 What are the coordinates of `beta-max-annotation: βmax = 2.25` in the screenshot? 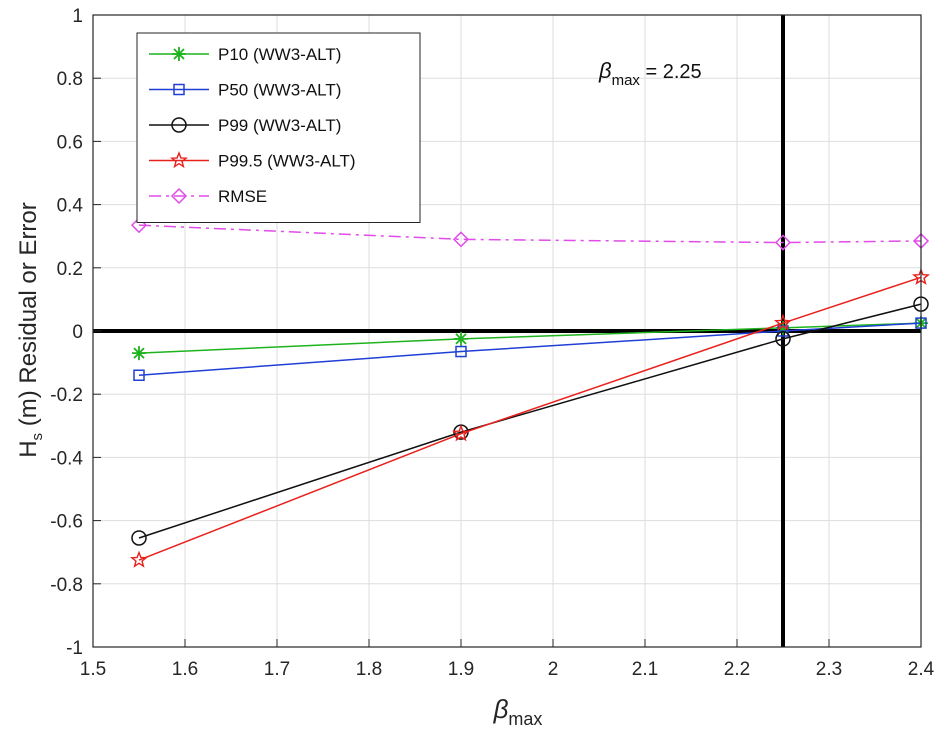 It's located at (650, 73).